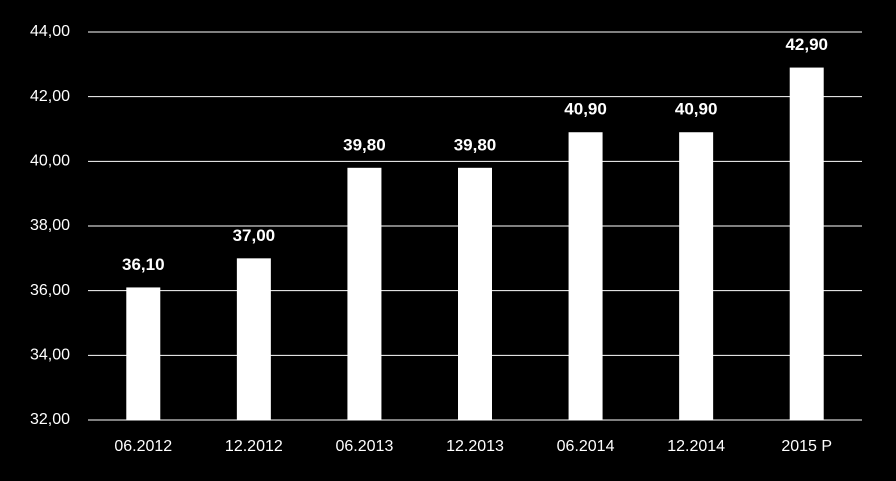 This screenshot has height=481, width=896. What do you see at coordinates (50, 225) in the screenshot?
I see `y-tick-label: 38,00` at bounding box center [50, 225].